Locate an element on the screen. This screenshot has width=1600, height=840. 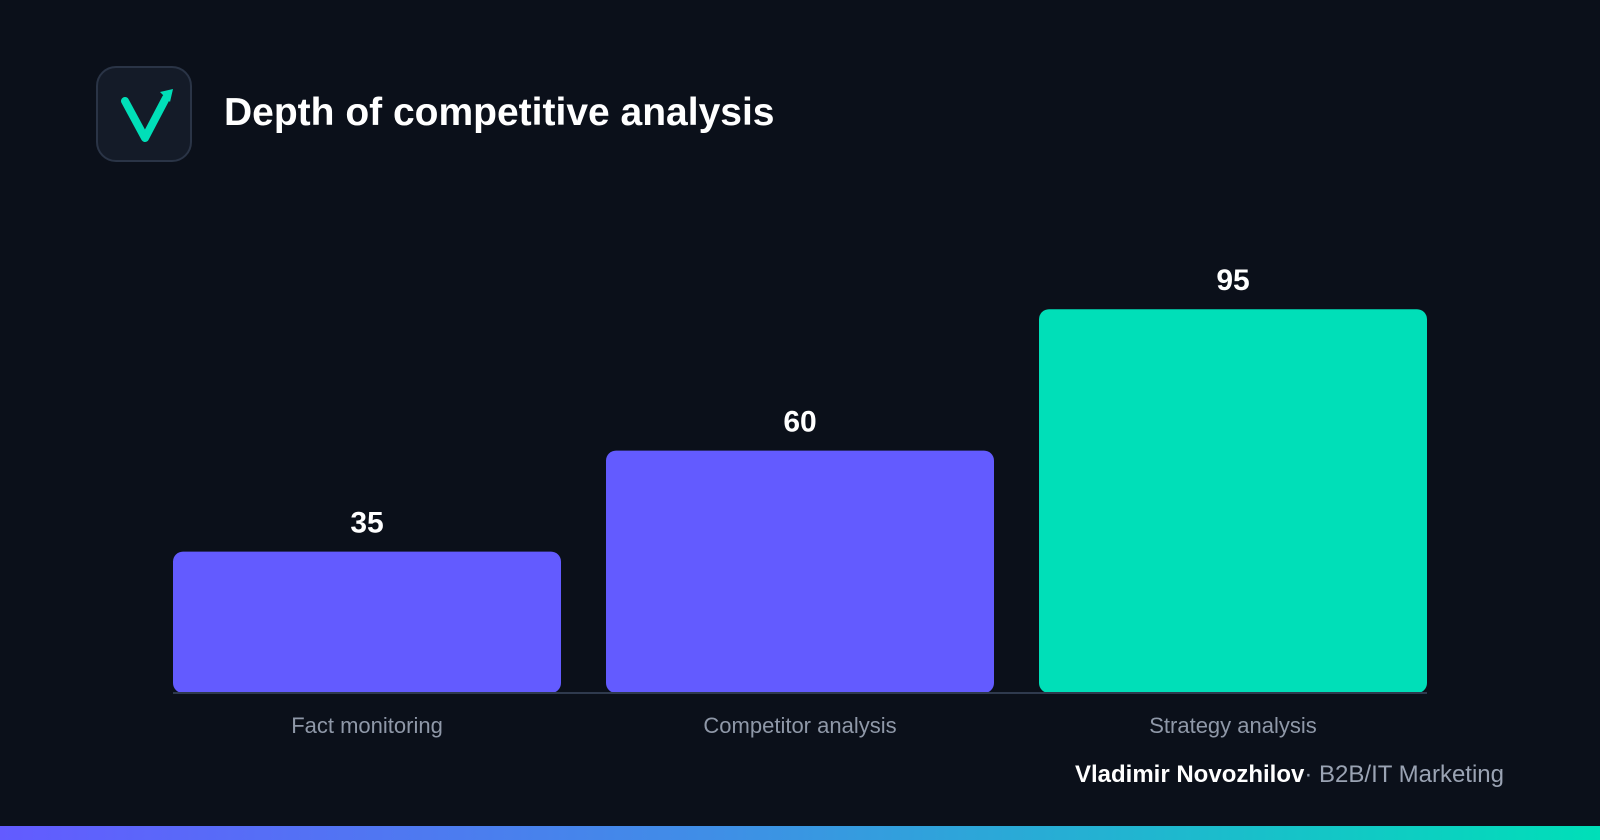
bar-fact-monitoring is located at coordinates (367, 622).